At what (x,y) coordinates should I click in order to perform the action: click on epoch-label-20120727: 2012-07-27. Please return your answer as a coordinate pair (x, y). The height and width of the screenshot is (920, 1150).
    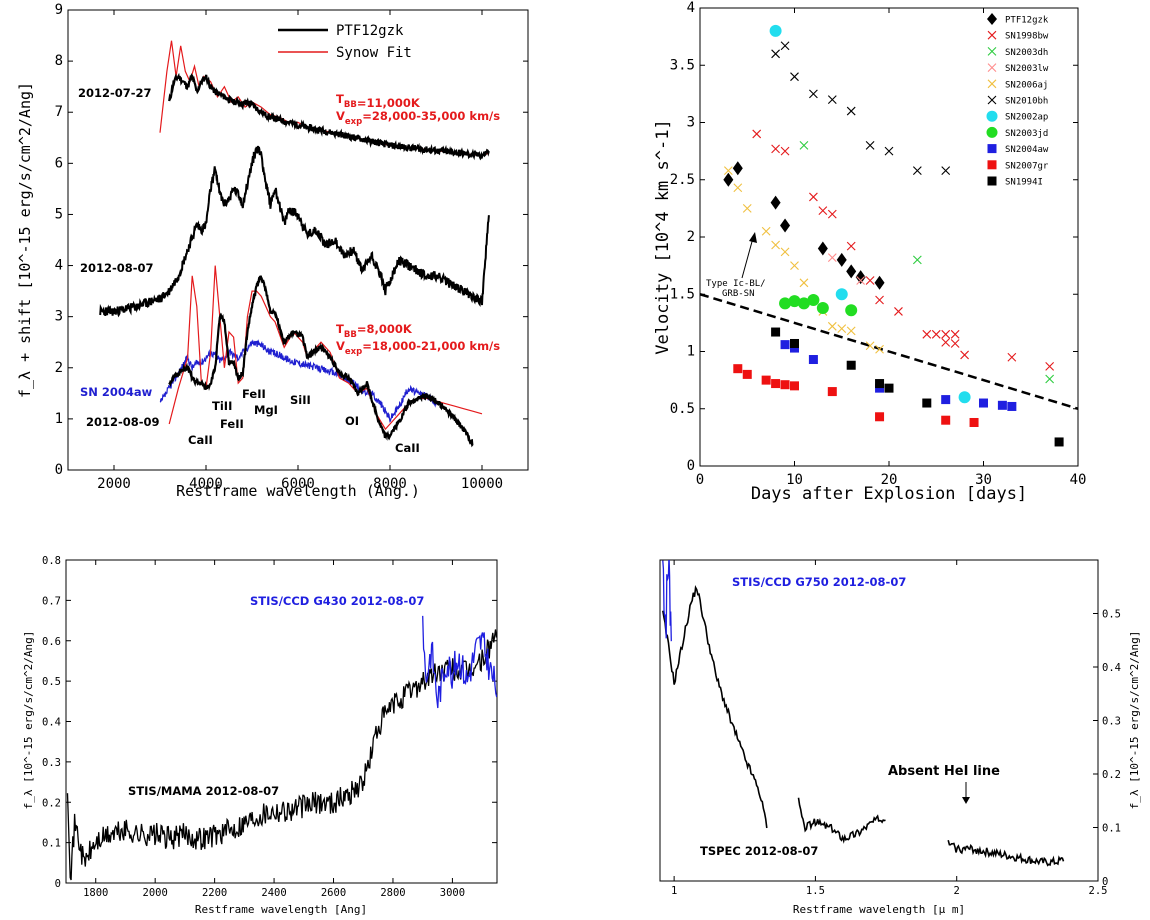
    Looking at the image, I should click on (115, 93).